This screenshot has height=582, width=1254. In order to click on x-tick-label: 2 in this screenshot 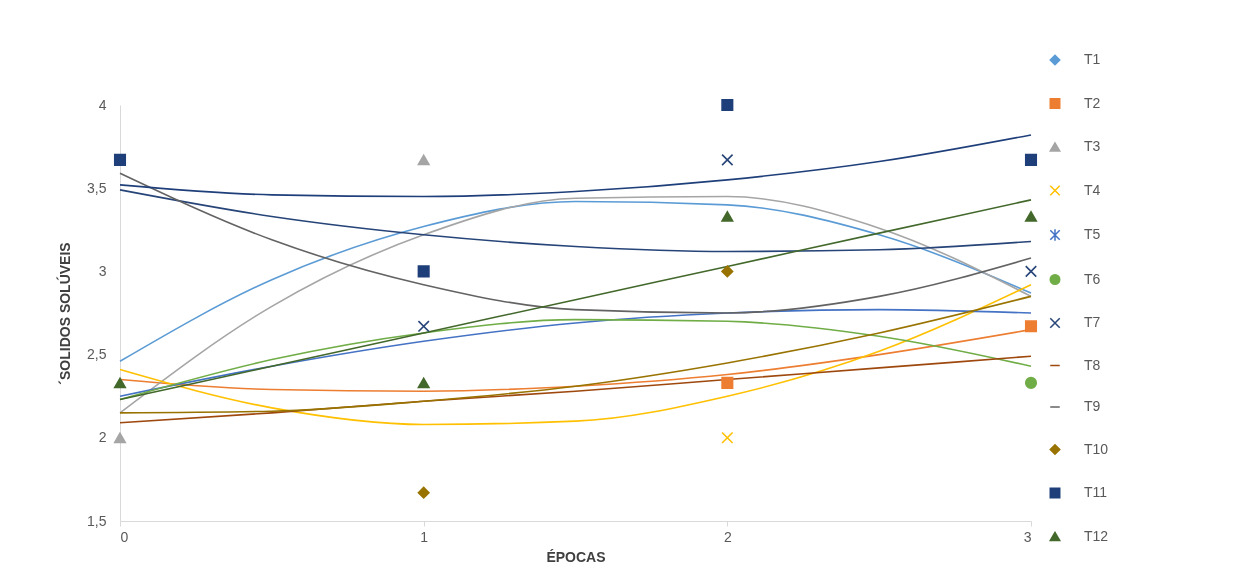, I will do `click(727, 536)`.